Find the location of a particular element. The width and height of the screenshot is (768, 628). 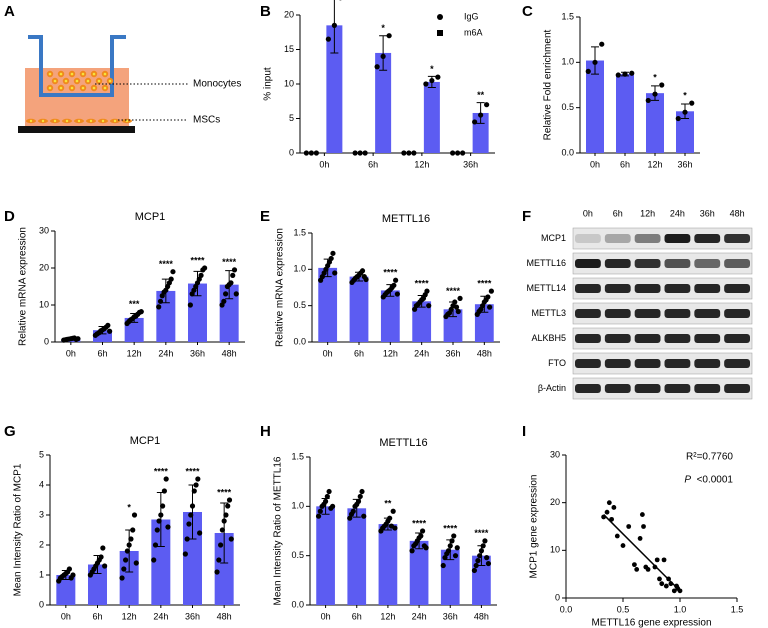

significance: *** is located at coordinates (134, 304).